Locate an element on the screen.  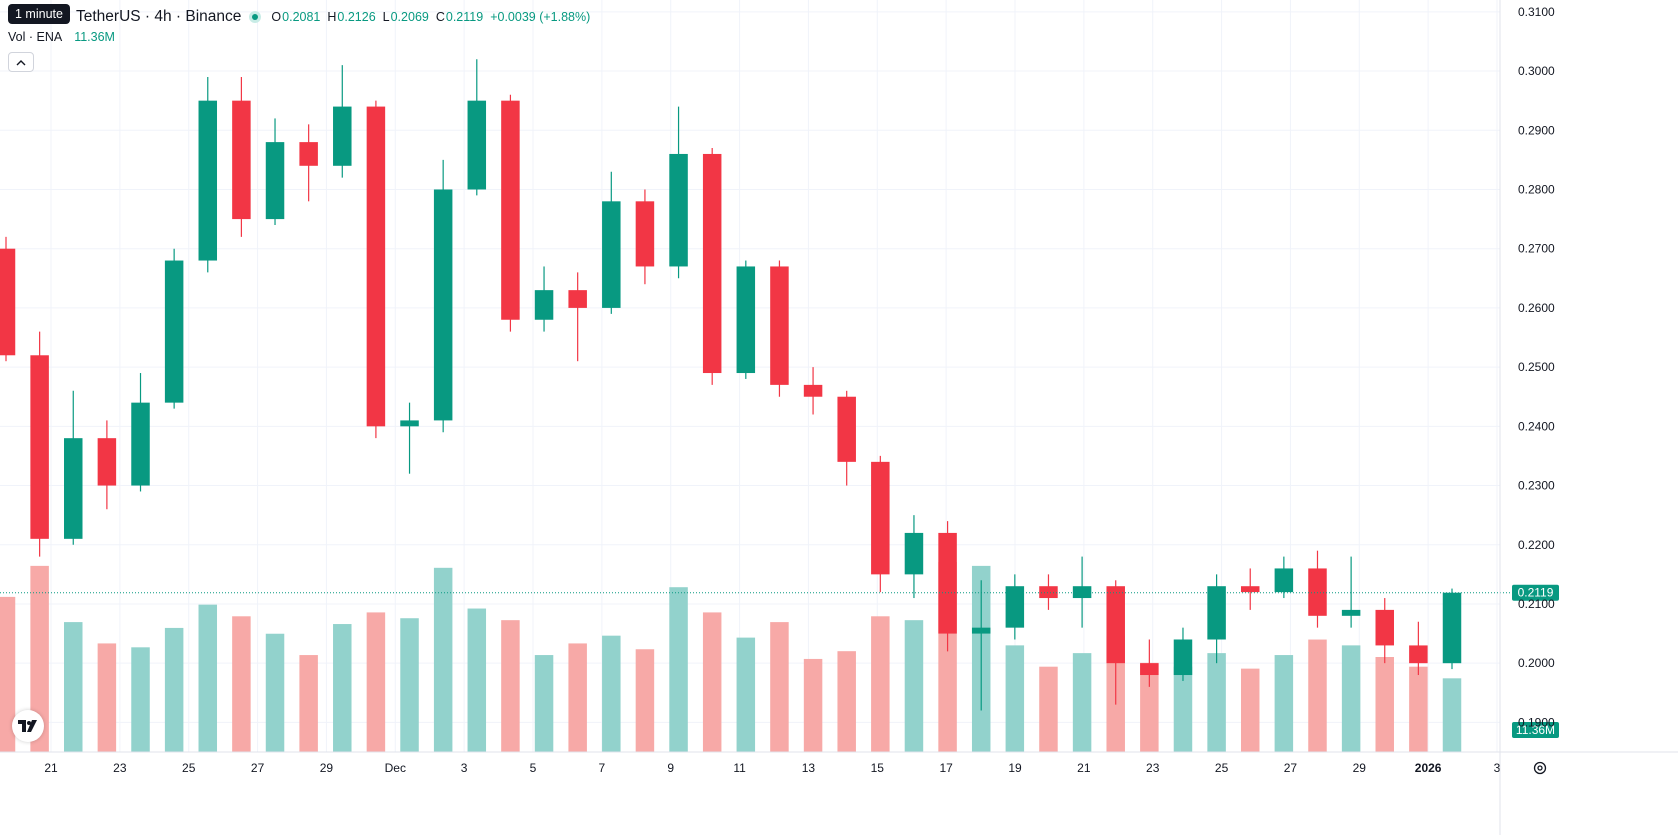
volume-value: 11.36M is located at coordinates (94, 37).